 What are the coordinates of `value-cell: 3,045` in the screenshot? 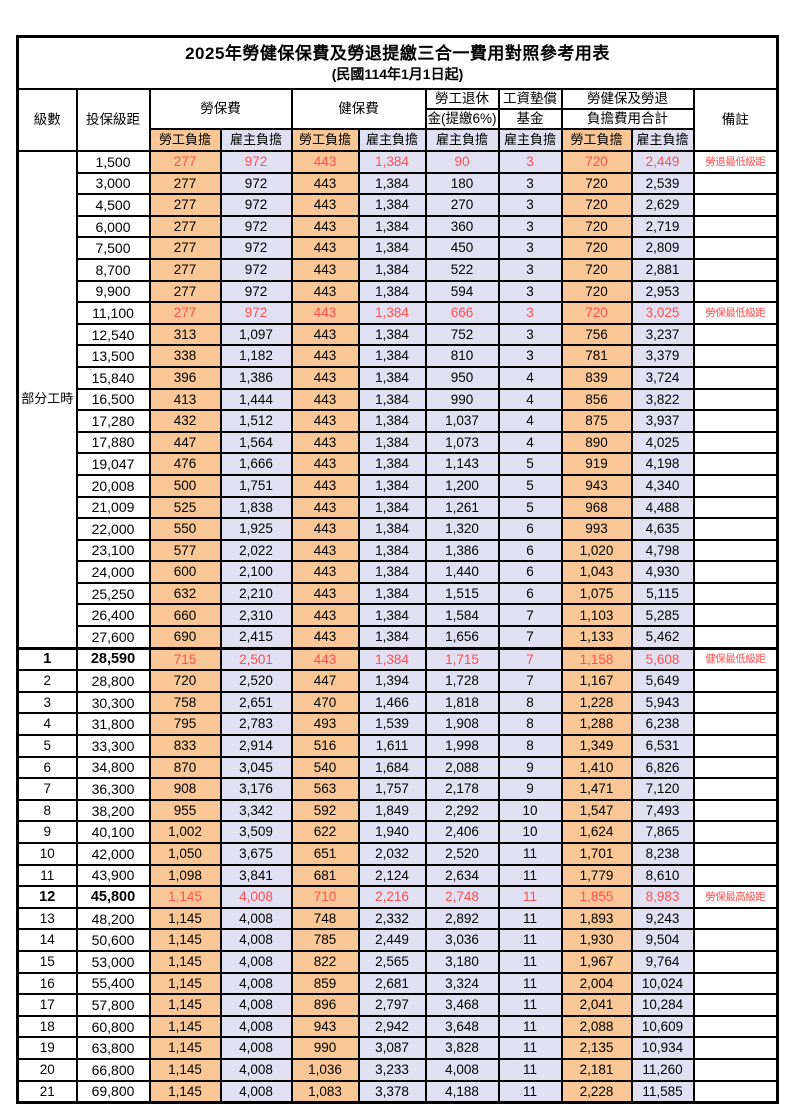 It's located at (256, 767).